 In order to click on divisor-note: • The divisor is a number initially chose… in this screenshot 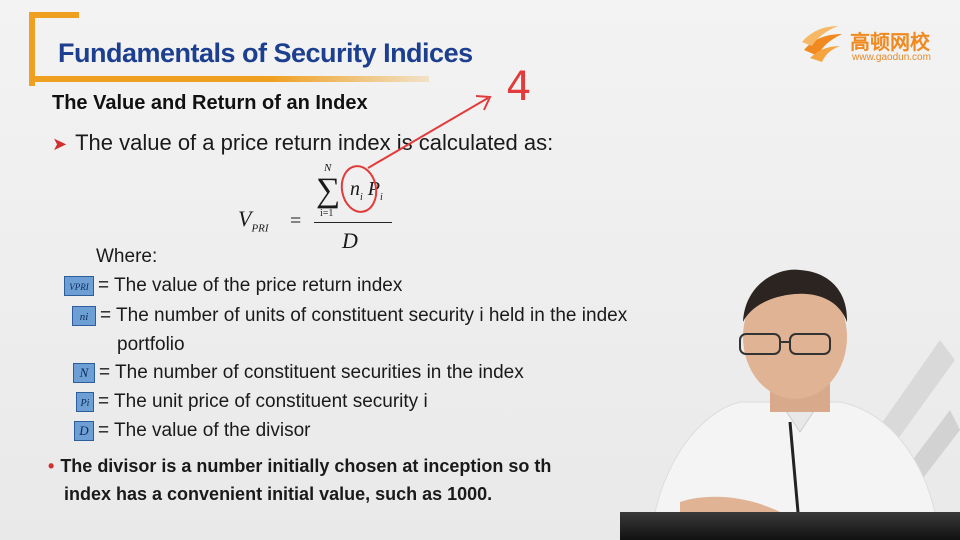, I will do `click(299, 480)`.